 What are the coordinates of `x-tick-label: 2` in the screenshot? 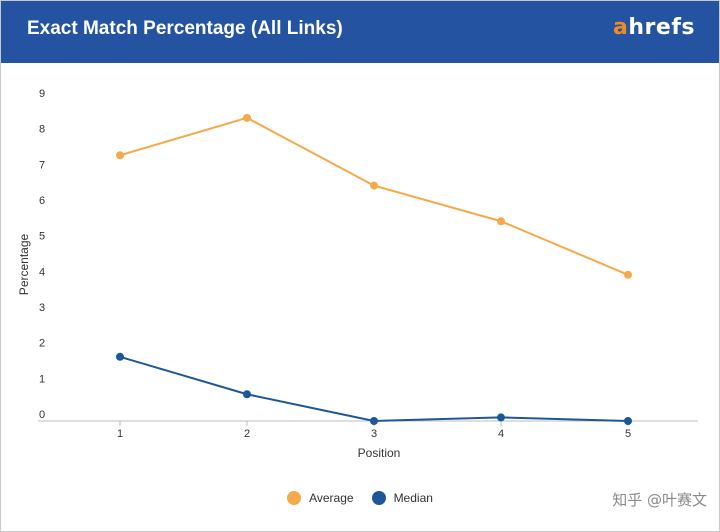 It's located at (247, 434).